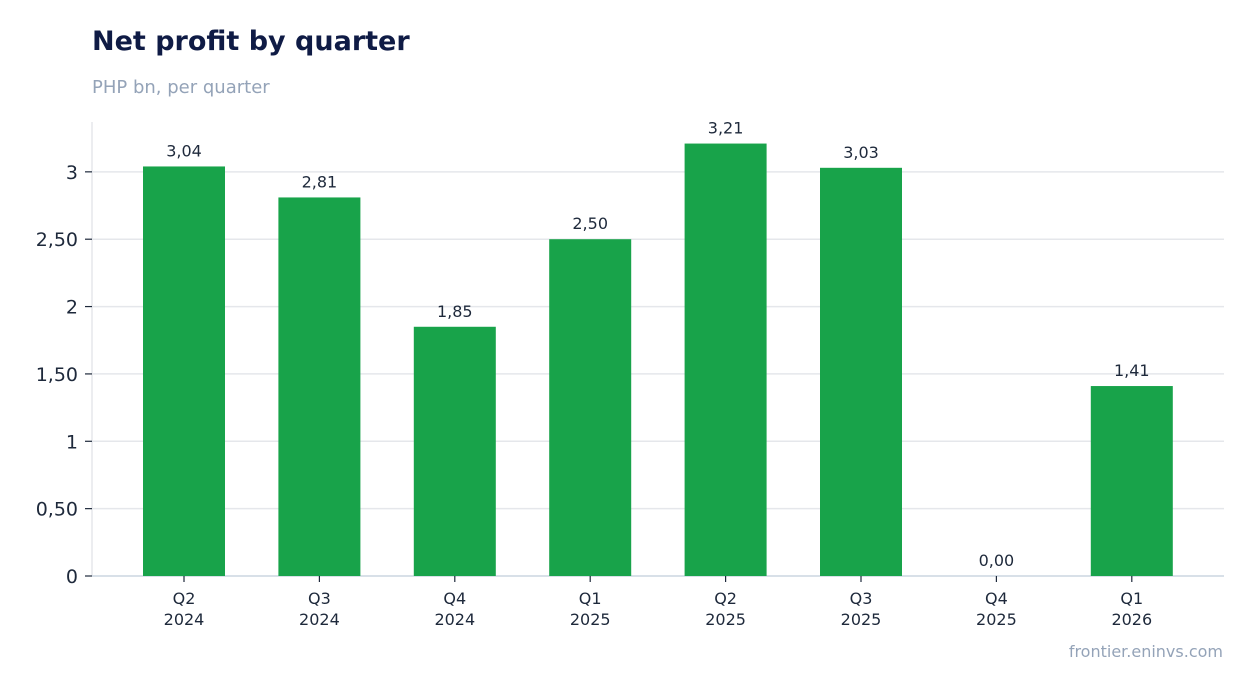 This screenshot has width=1254, height=693. What do you see at coordinates (590, 223) in the screenshot?
I see `data-label: 2,50` at bounding box center [590, 223].